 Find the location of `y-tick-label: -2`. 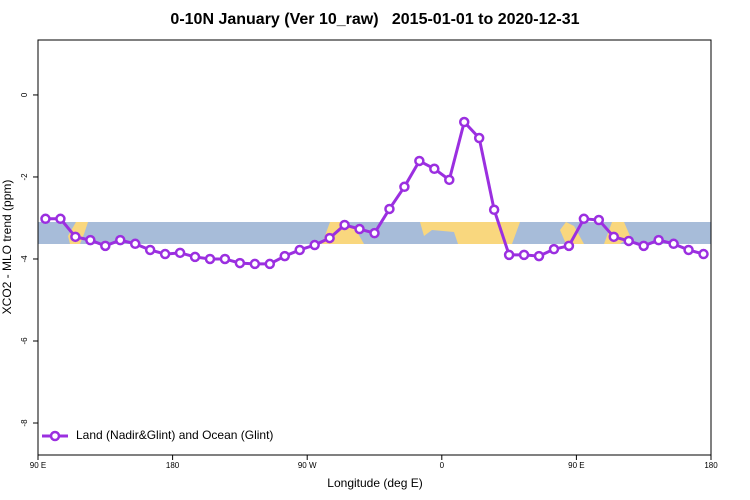

y-tick-label: -2 is located at coordinates (24, 177).